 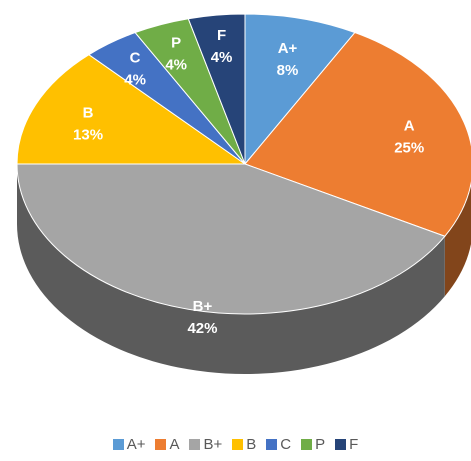 I want to click on data-label: F 4%, so click(x=222, y=46).